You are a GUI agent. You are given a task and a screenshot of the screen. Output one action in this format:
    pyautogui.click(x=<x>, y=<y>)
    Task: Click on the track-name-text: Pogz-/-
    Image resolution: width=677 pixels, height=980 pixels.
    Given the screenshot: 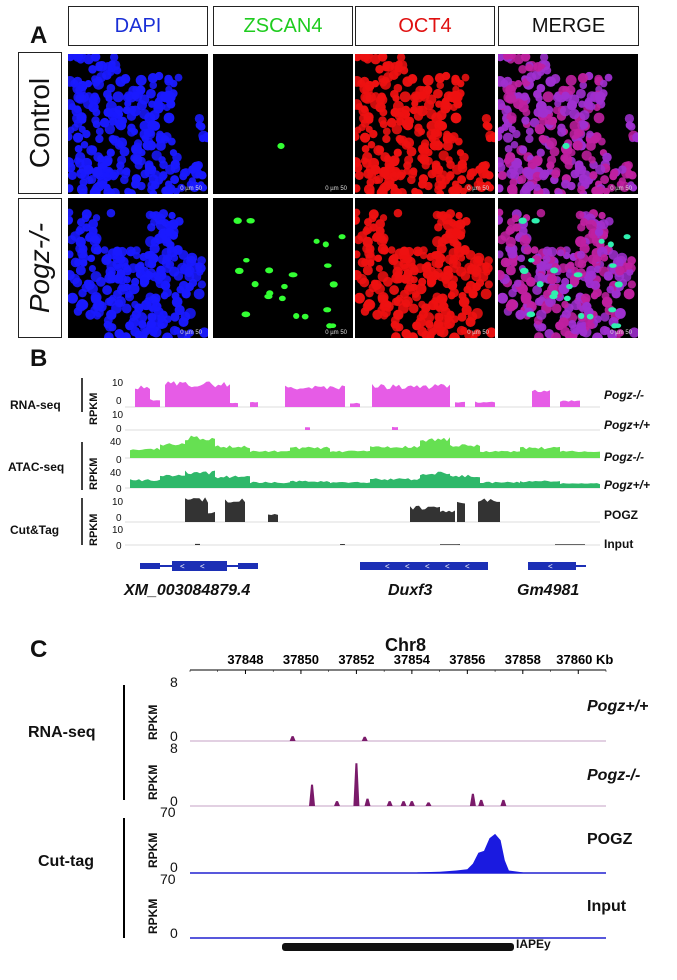 What is the action you would take?
    pyautogui.click(x=614, y=775)
    